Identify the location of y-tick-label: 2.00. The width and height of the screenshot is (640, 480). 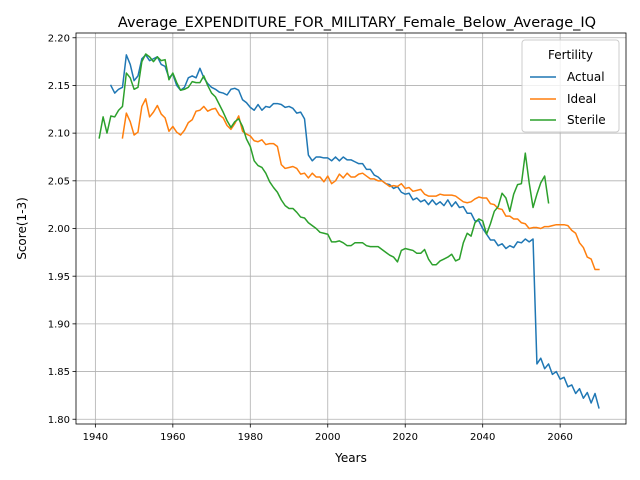
(59, 229).